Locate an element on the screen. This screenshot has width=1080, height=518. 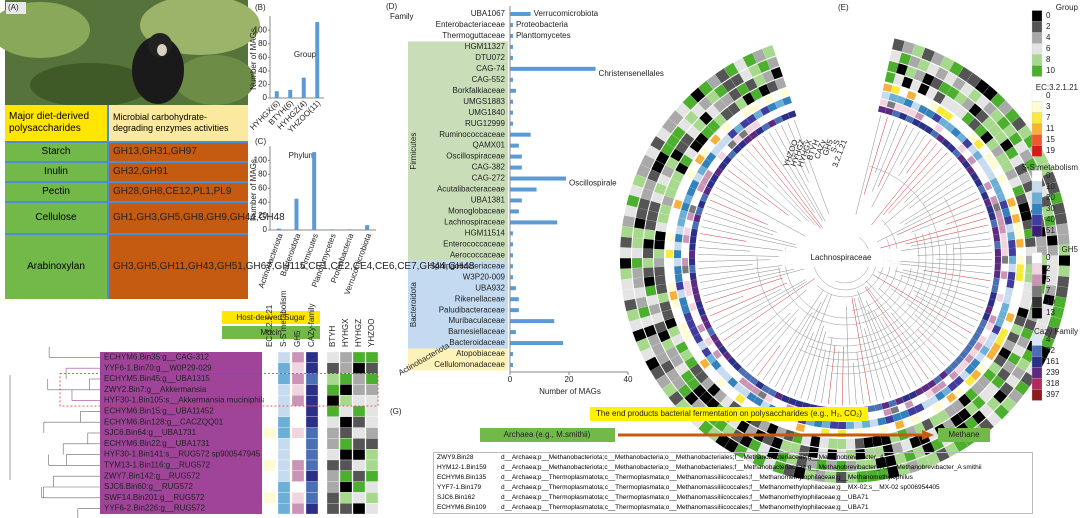
panel-label: (B) is located at coordinates (260, 7).